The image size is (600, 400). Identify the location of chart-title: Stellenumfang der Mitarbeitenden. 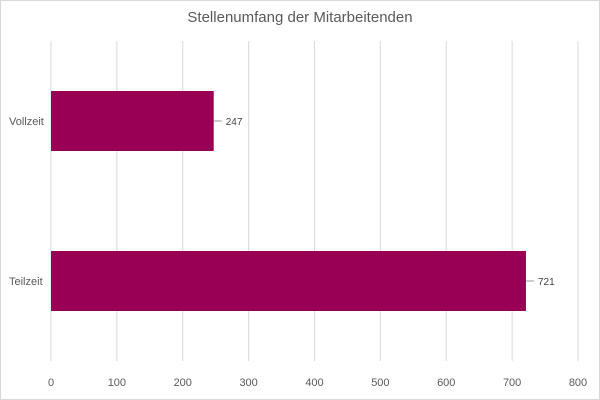
(300, 17).